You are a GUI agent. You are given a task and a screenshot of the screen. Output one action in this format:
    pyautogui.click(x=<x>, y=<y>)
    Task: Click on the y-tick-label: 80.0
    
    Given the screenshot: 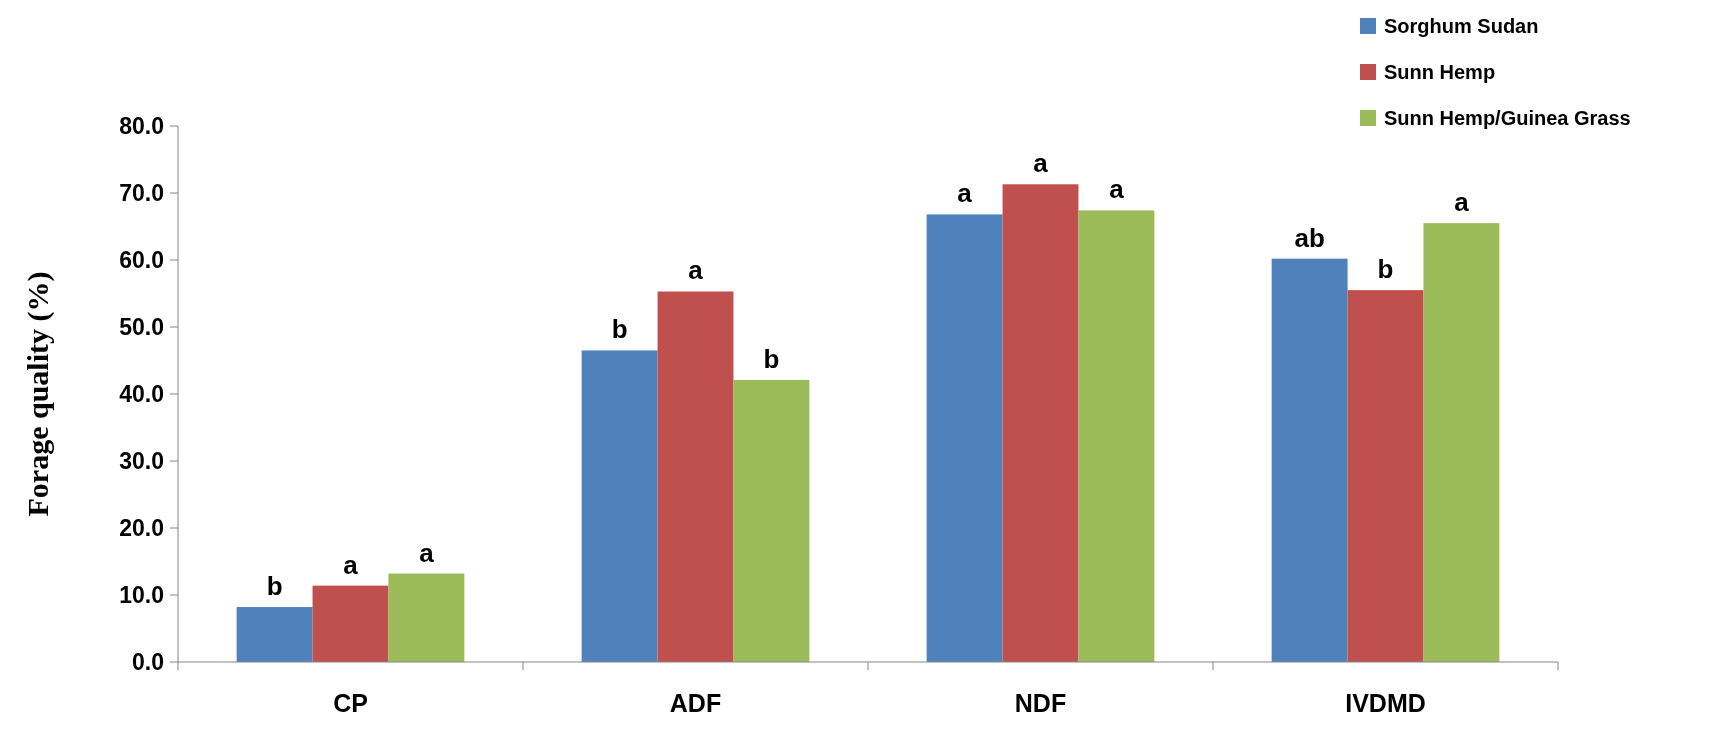 What is the action you would take?
    pyautogui.click(x=141, y=126)
    